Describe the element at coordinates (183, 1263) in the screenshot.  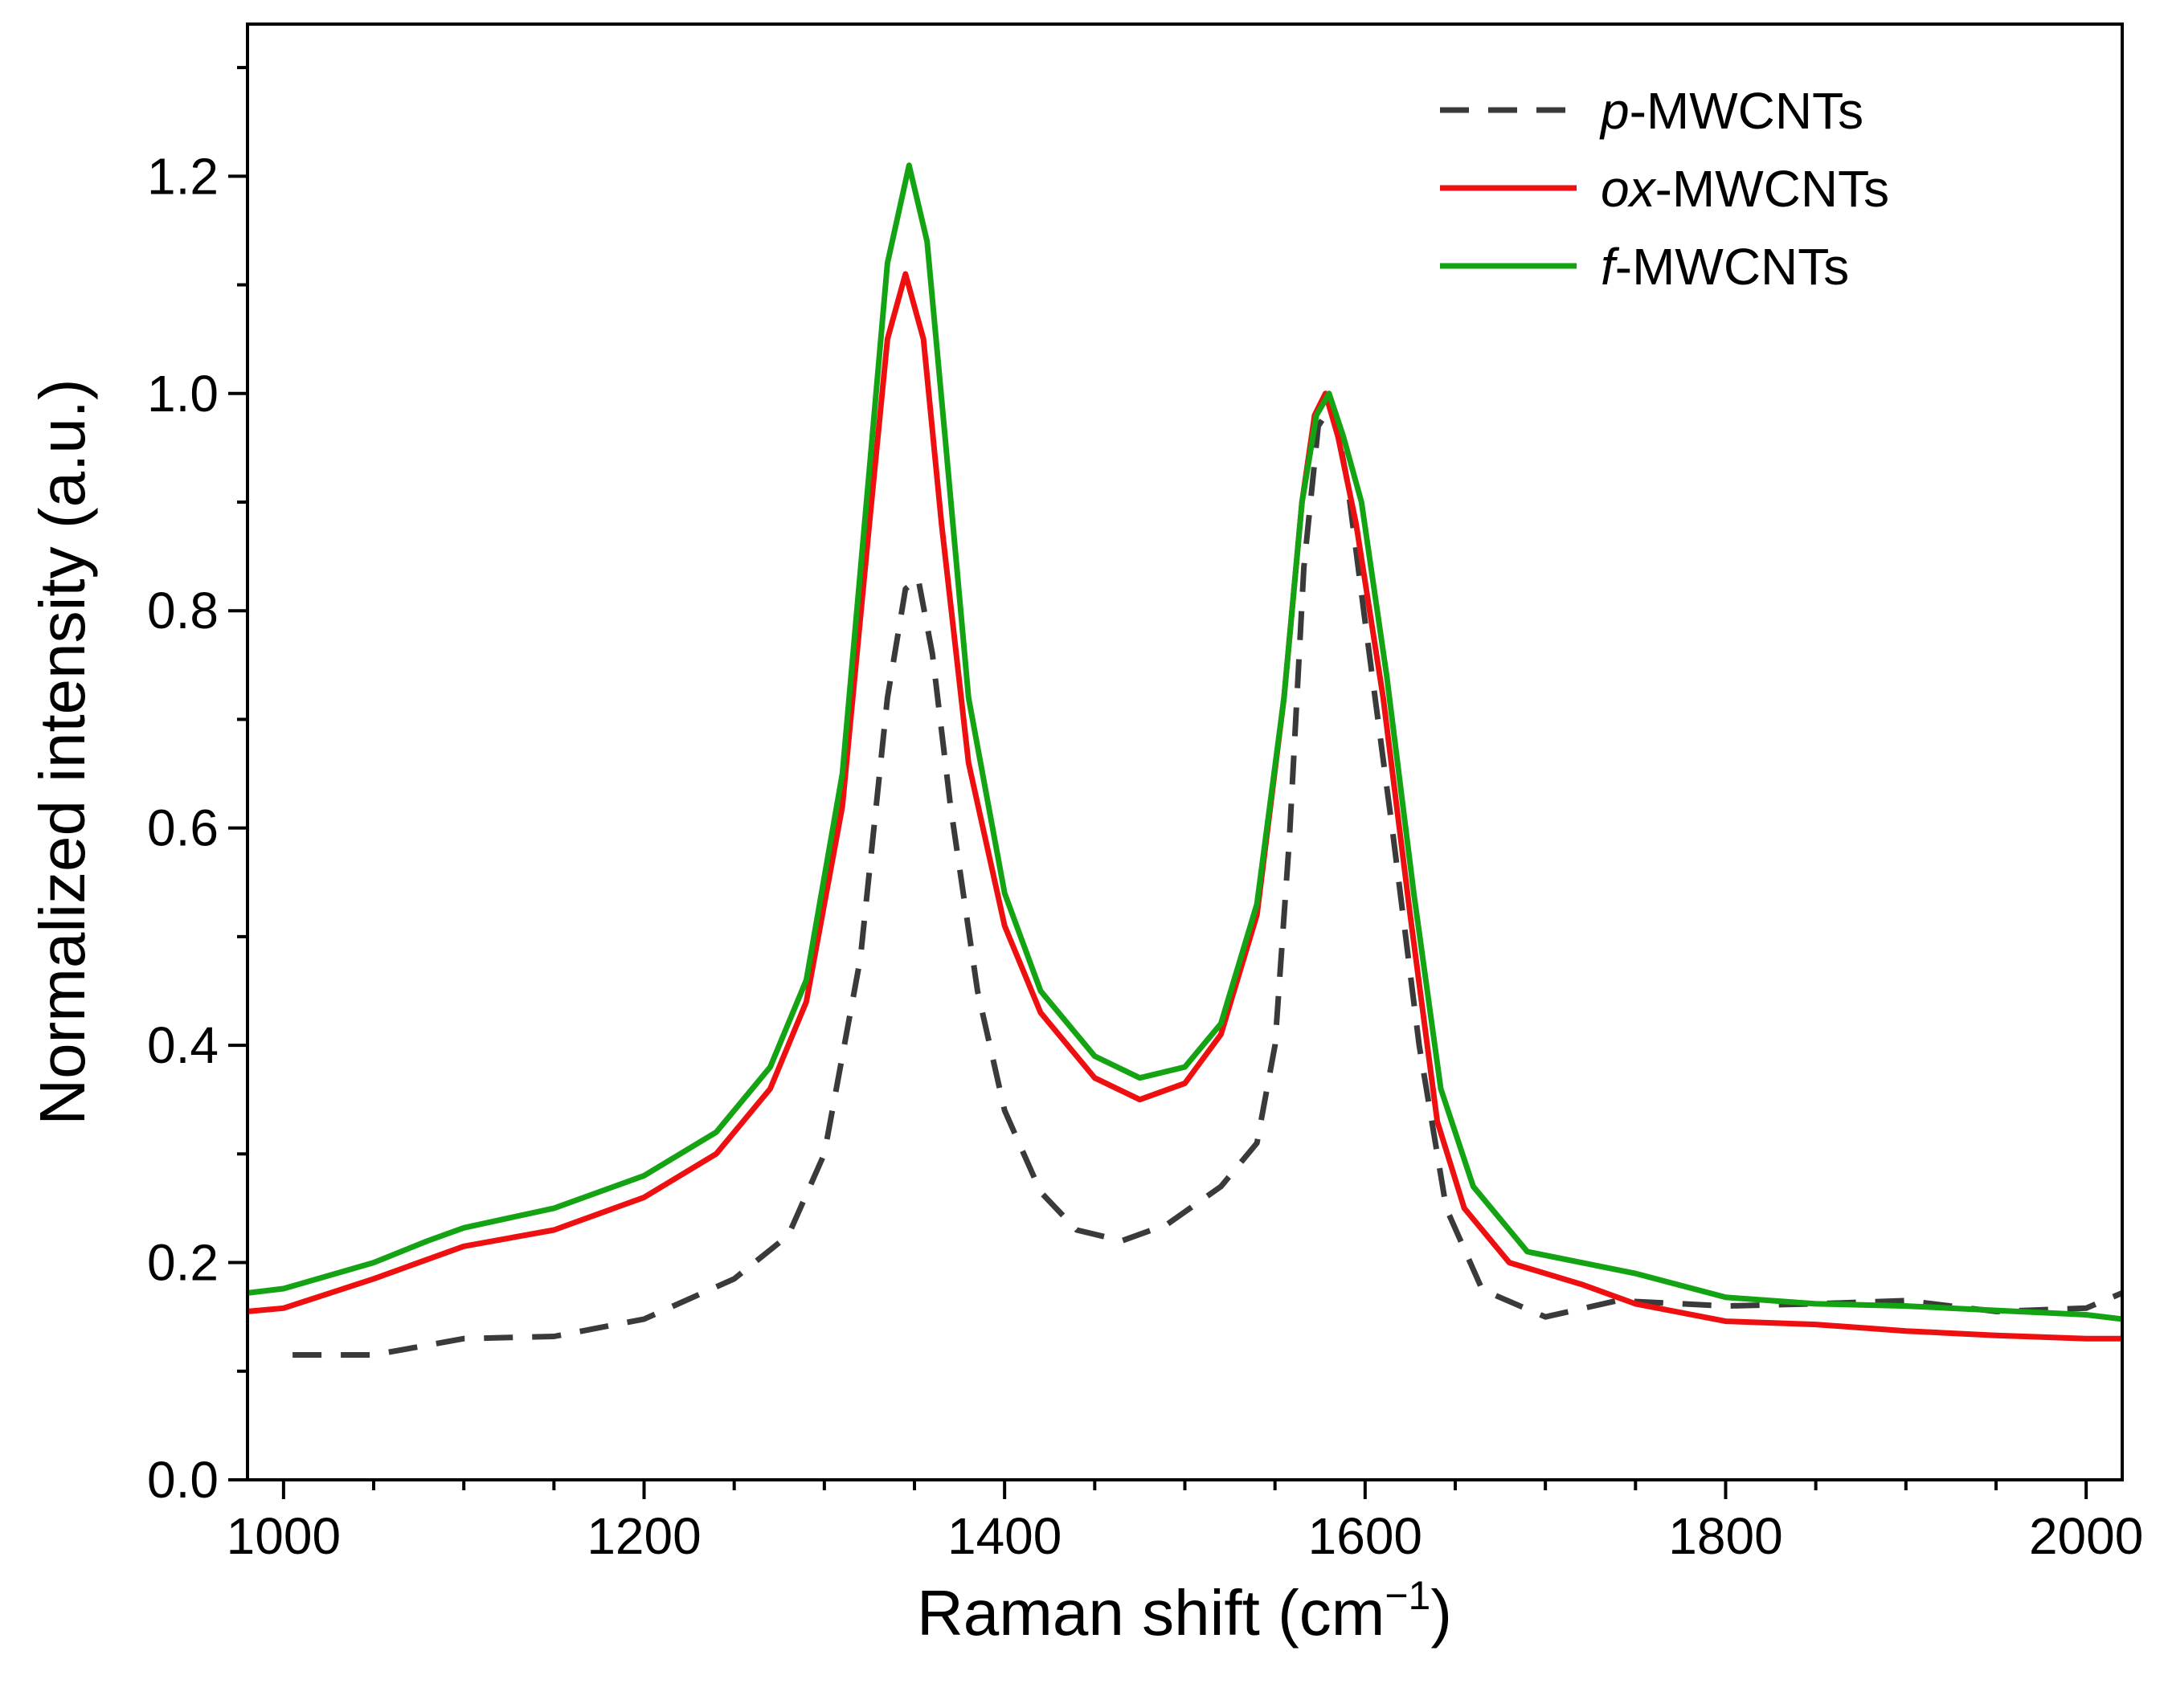
I see `y-tick-label: 0.2` at that location.